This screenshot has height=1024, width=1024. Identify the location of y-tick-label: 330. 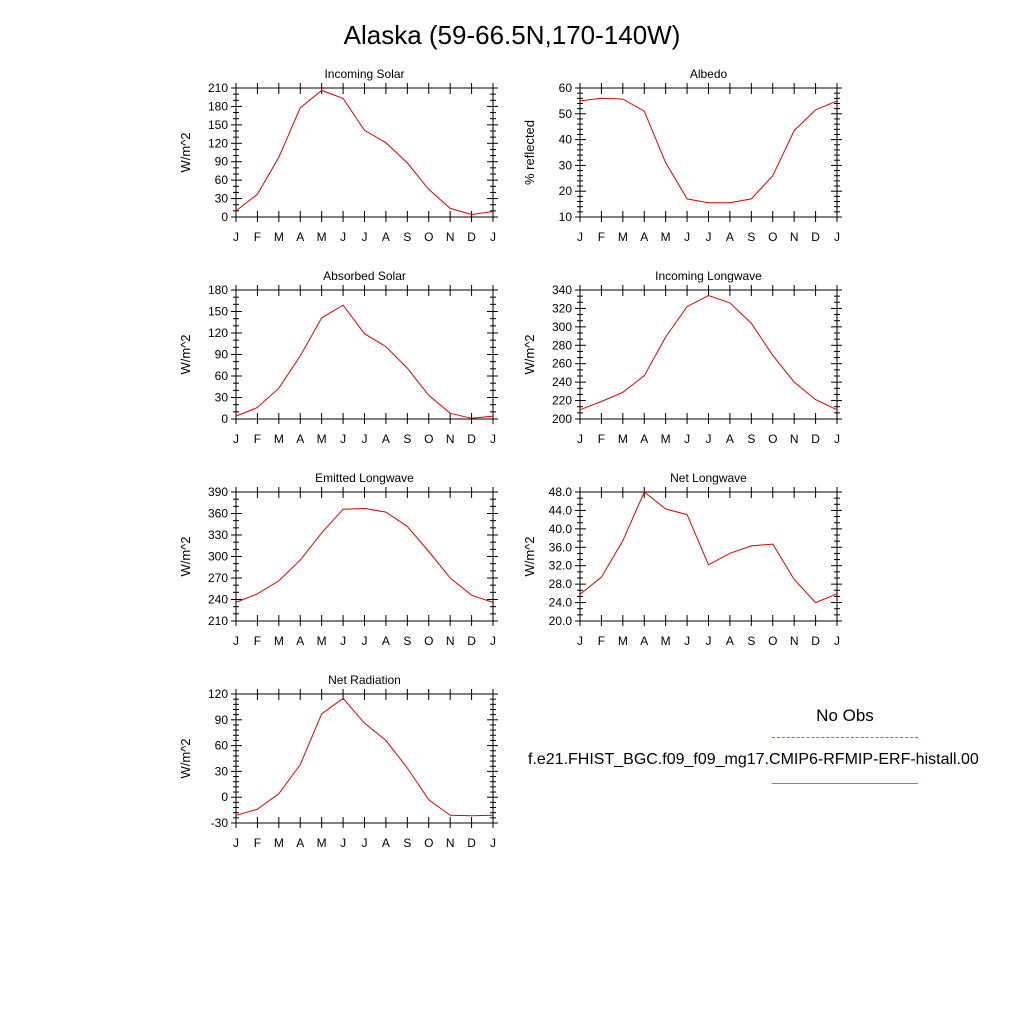
(218, 535).